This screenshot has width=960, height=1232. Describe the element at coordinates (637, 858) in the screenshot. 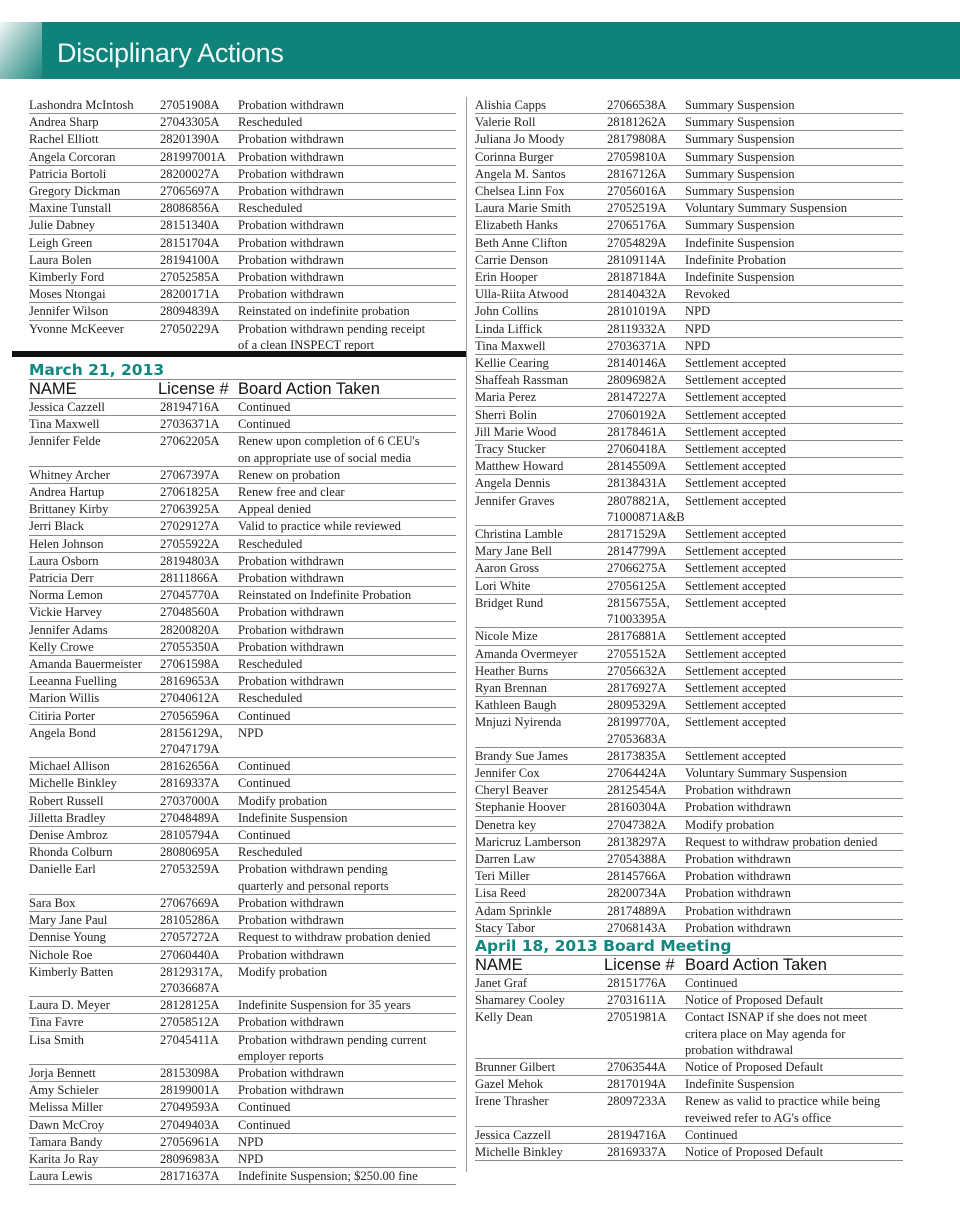

I see `license-cell: 27054388A` at that location.